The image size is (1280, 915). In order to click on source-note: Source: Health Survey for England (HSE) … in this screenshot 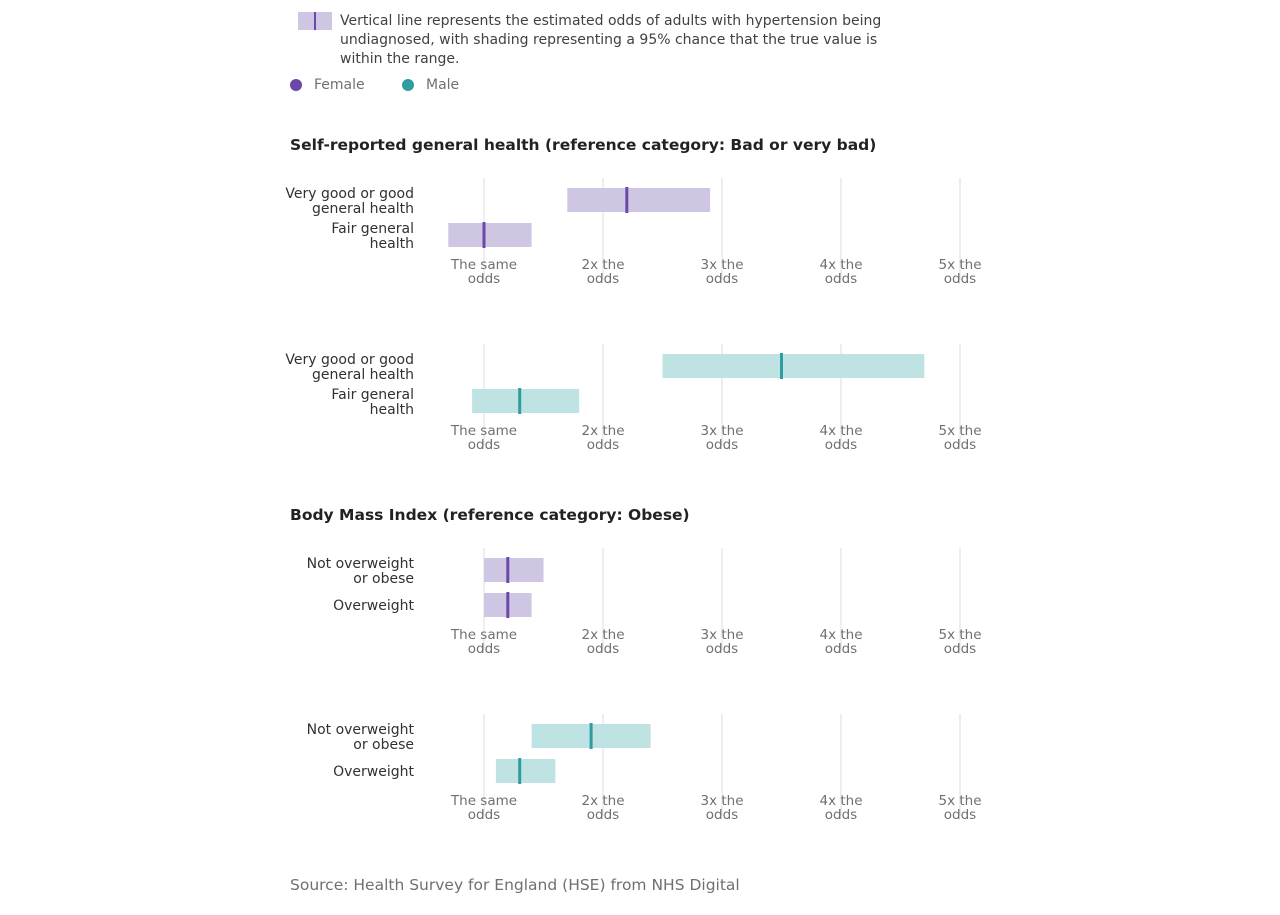, I will do `click(515, 885)`.